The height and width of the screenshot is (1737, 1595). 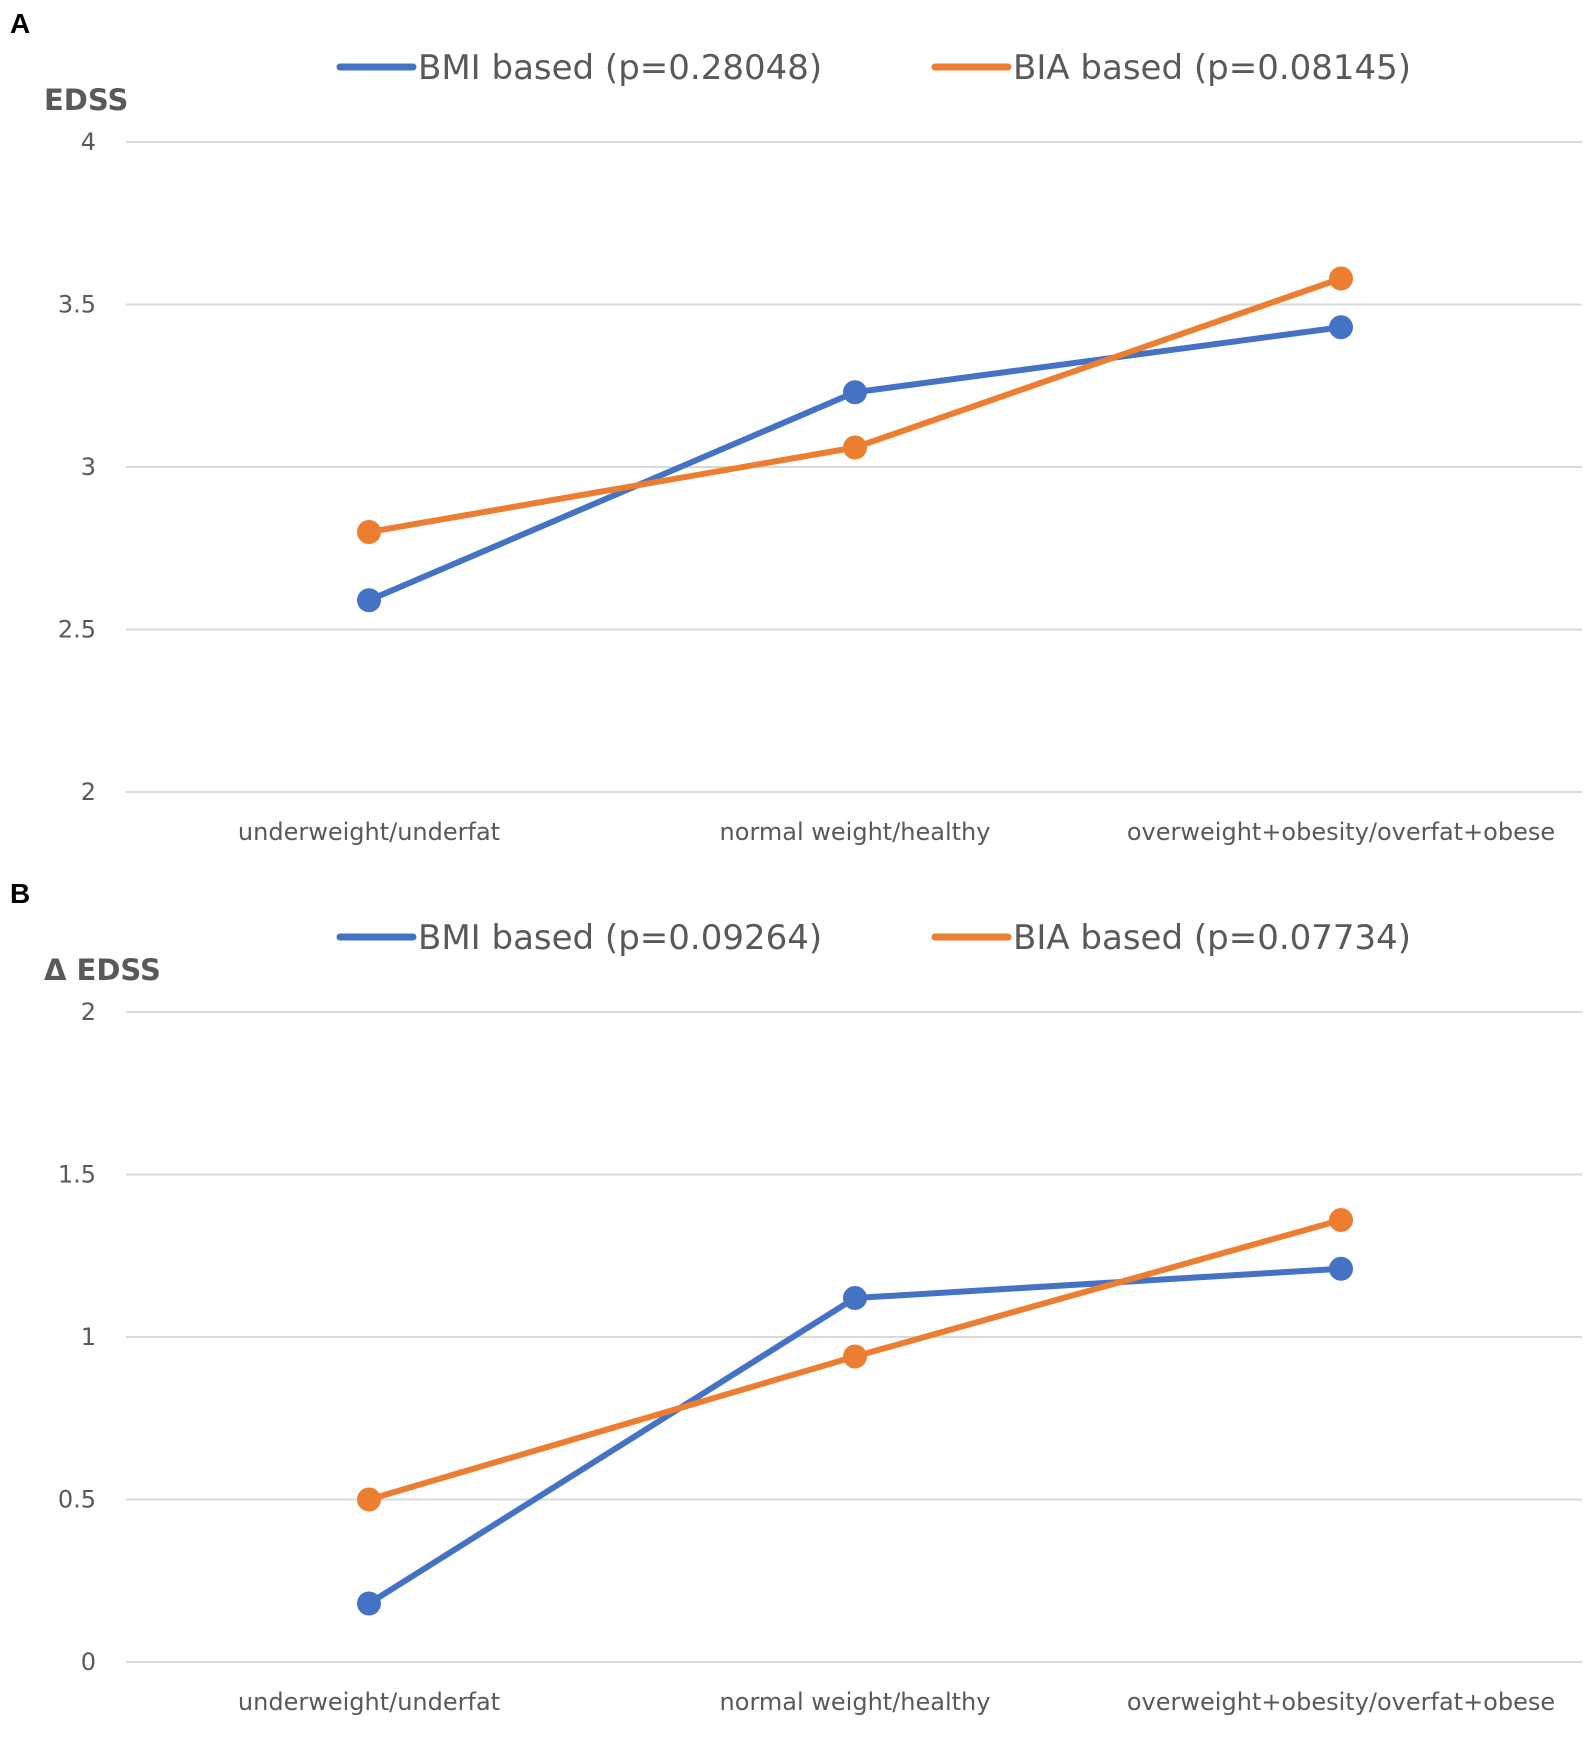 What do you see at coordinates (20, 893) in the screenshot?
I see `panel-letter: B` at bounding box center [20, 893].